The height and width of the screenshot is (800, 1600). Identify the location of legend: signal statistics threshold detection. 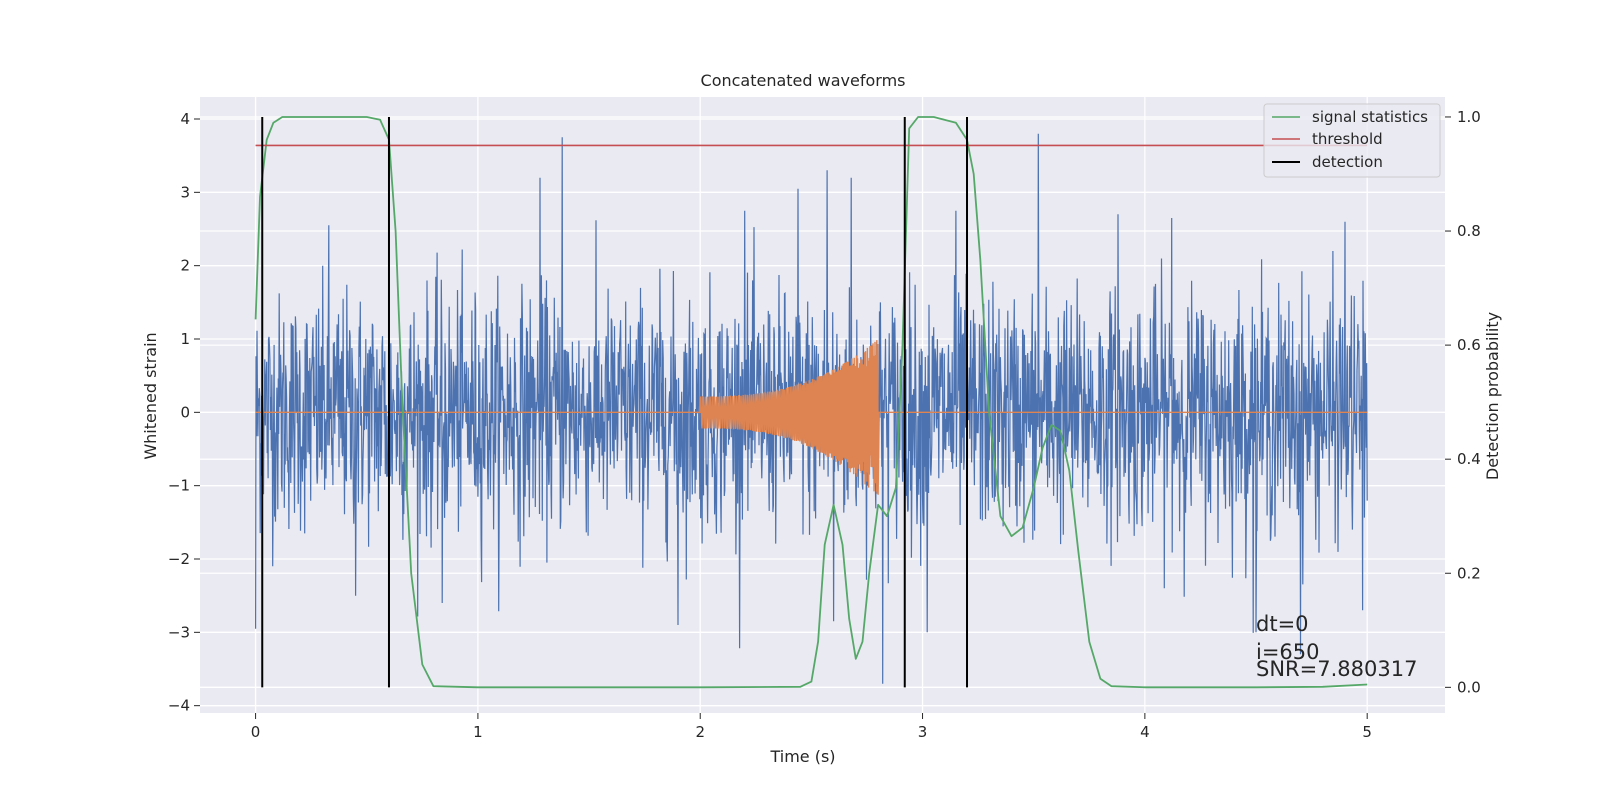
(1352, 140).